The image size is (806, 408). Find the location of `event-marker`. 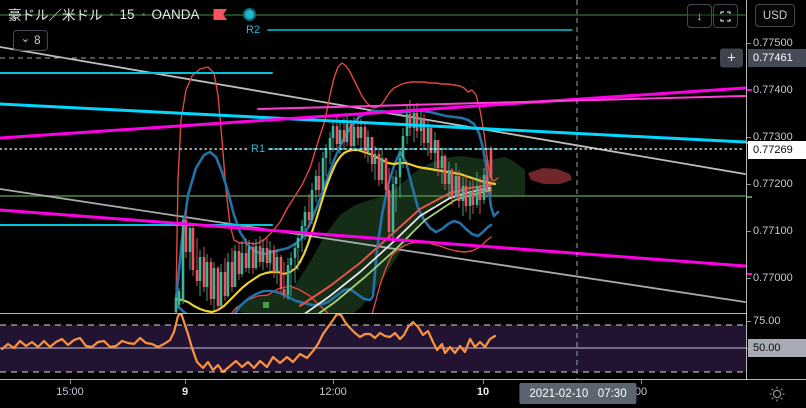

event-marker is located at coordinates (266, 305).